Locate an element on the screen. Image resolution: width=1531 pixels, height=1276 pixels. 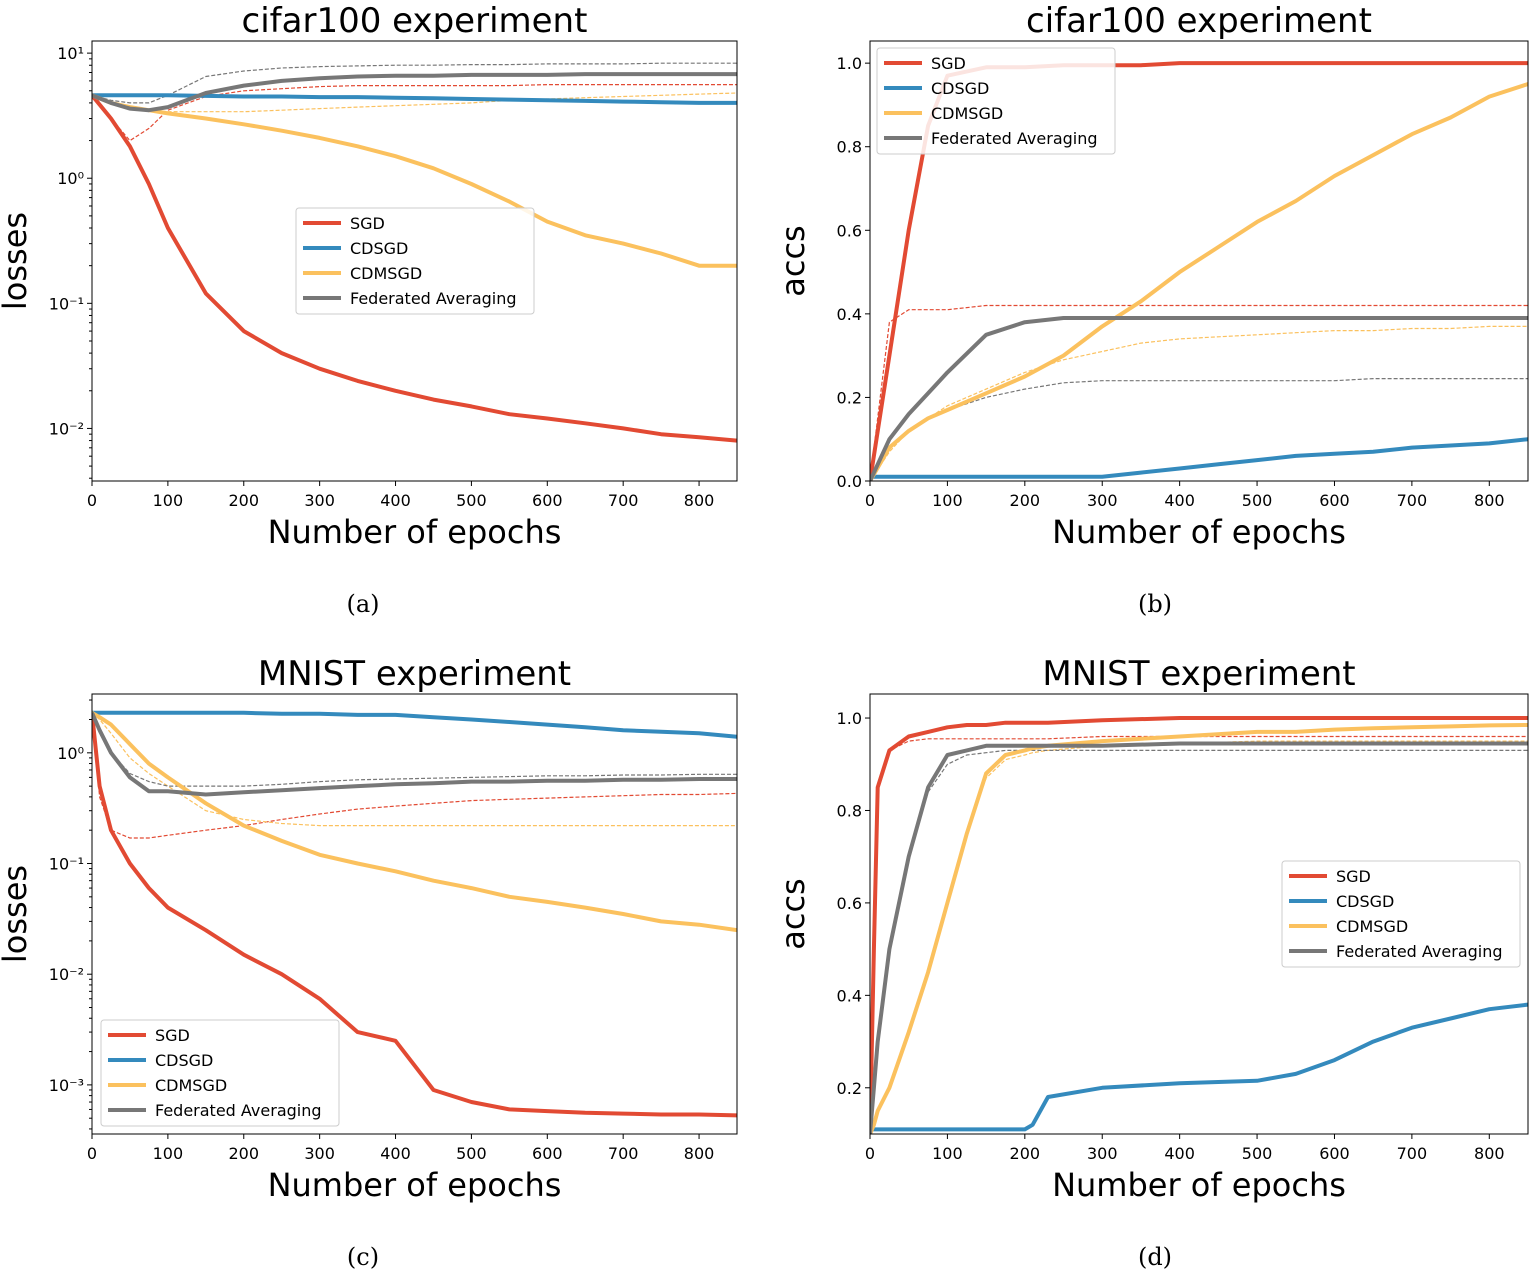
subfigure-caption: (d) is located at coordinates (1155, 1257).